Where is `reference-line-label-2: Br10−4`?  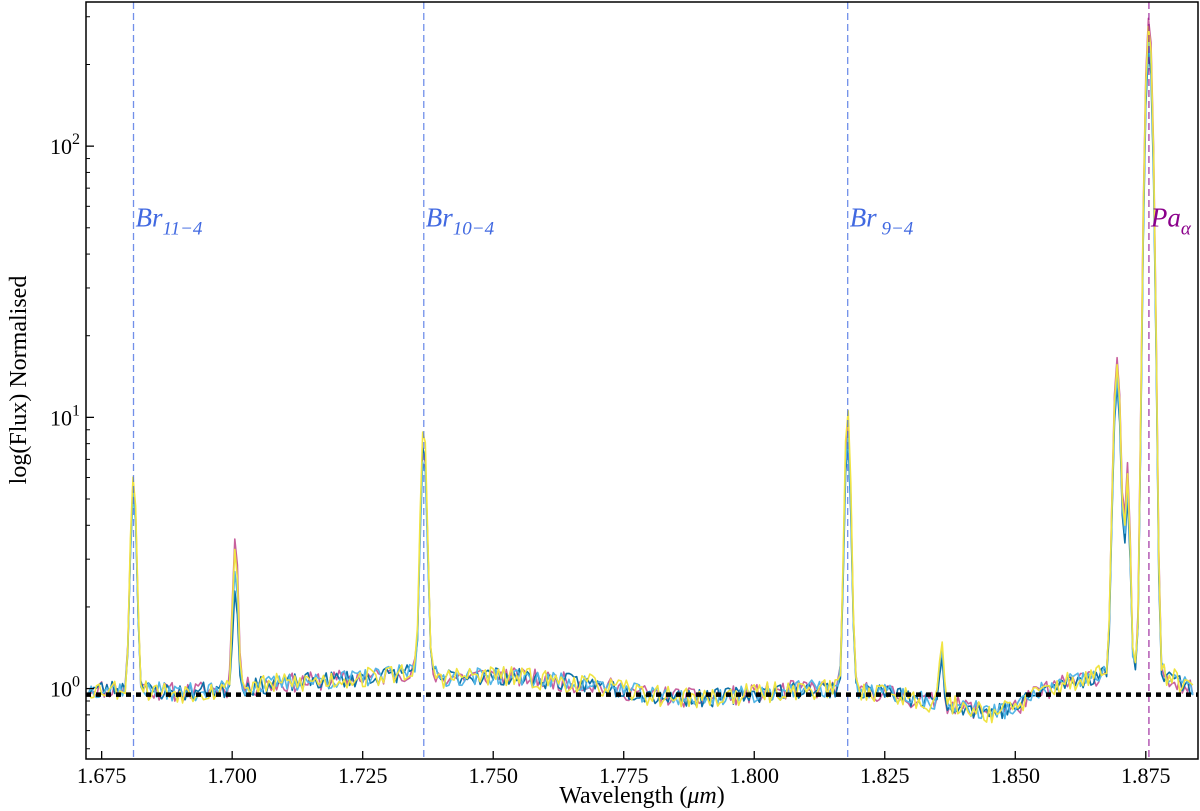 reference-line-label-2: Br10−4 is located at coordinates (460, 221).